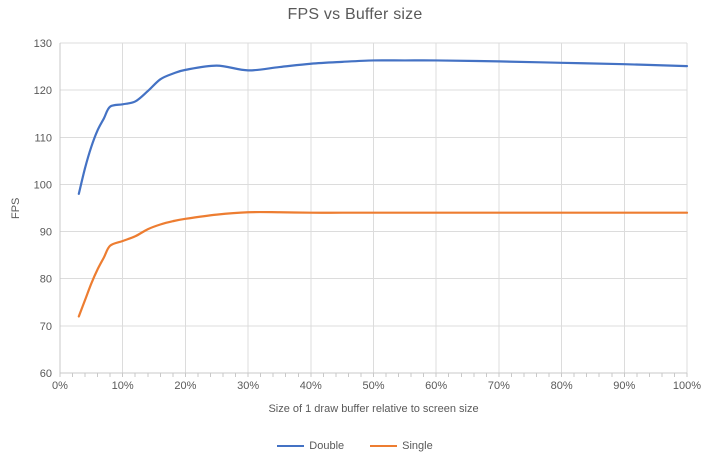 This screenshot has width=710, height=466. I want to click on legend-item-single: Single, so click(401, 446).